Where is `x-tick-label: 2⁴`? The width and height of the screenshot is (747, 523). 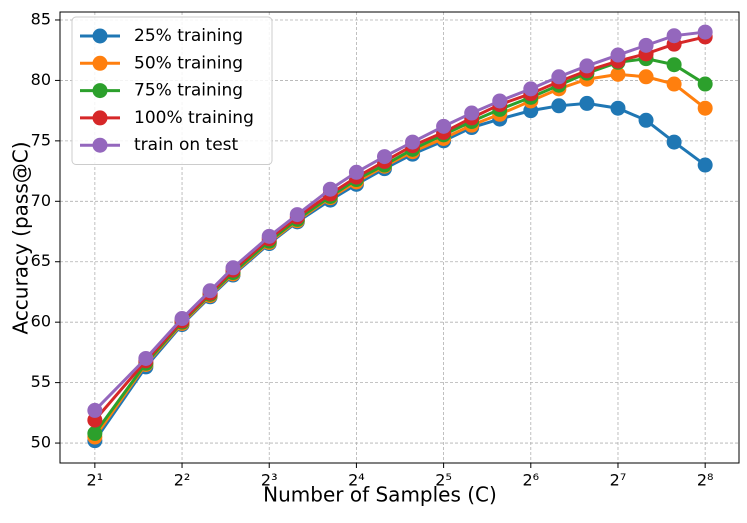
x-tick-label: 2⁴ is located at coordinates (356, 480).